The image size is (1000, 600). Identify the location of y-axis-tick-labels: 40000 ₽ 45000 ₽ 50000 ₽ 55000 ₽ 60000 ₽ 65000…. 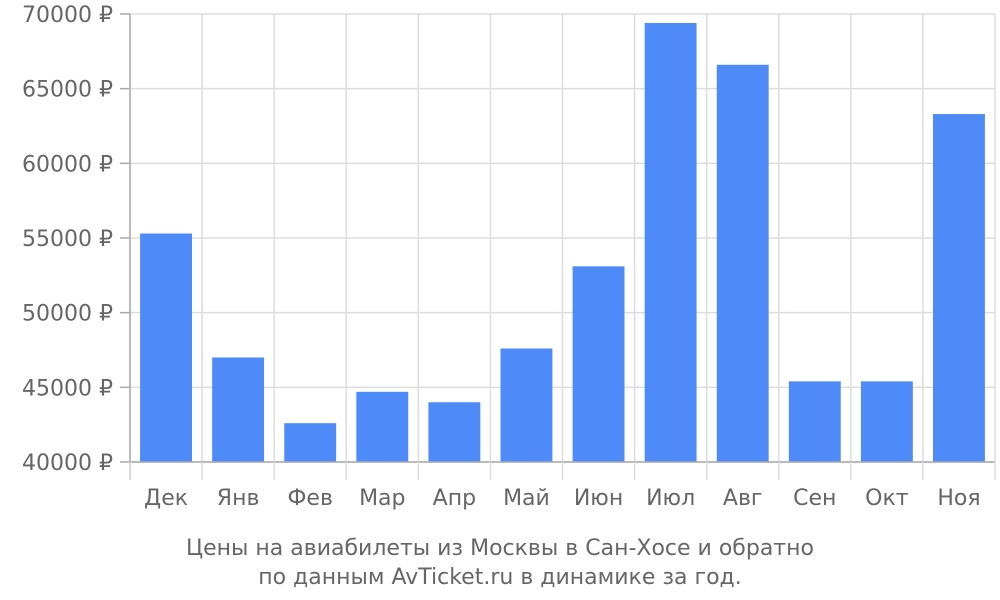
(76, 239).